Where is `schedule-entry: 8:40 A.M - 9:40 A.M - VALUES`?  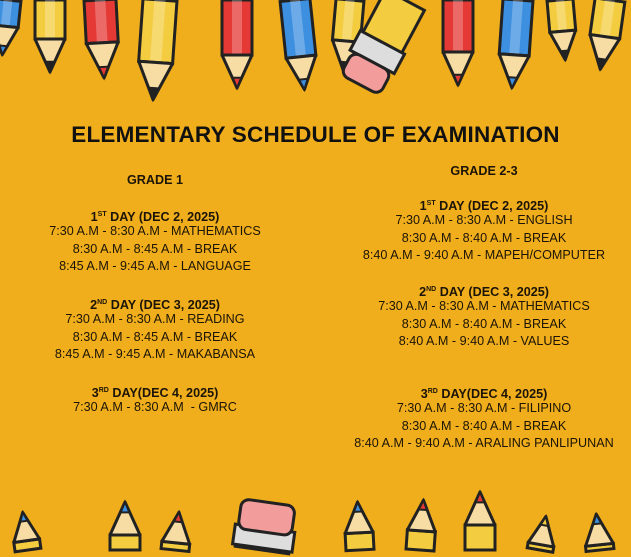 schedule-entry: 8:40 A.M - 9:40 A.M - VALUES is located at coordinates (484, 341).